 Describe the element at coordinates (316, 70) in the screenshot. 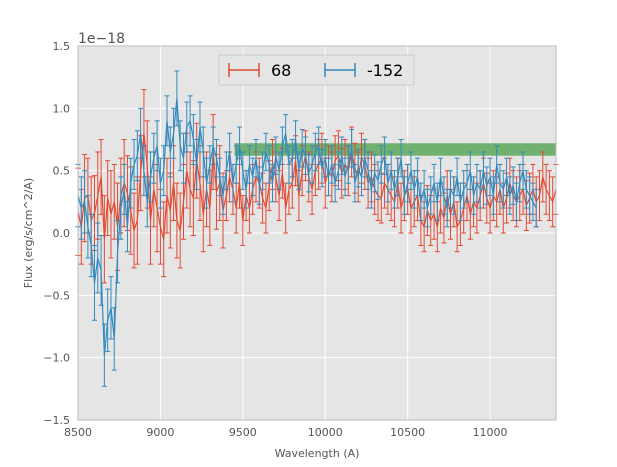

I see `legend: 68 -152` at that location.